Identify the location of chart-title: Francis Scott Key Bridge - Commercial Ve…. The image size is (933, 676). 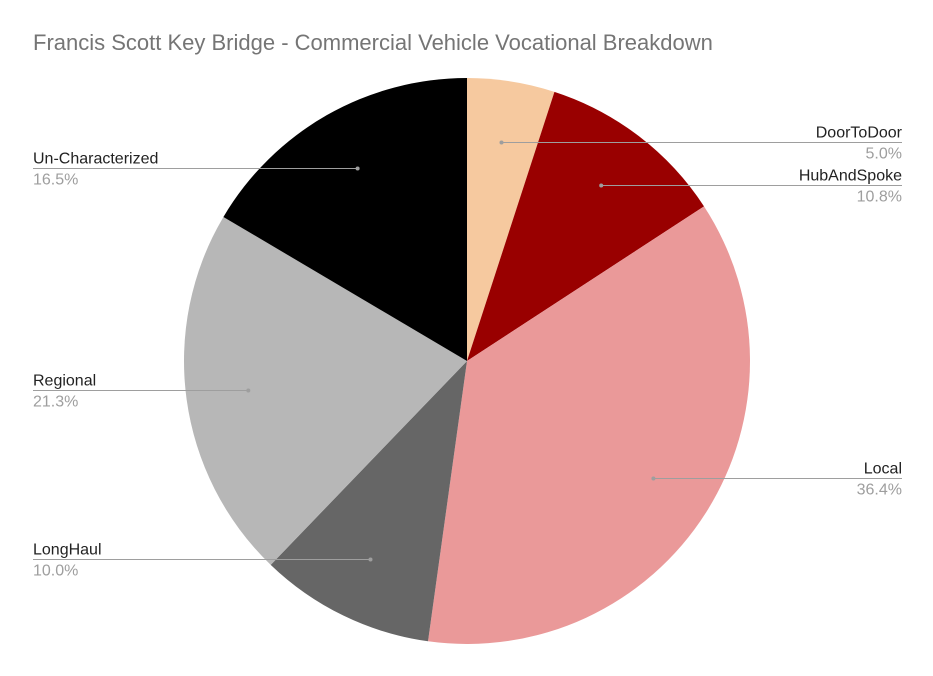
(373, 42).